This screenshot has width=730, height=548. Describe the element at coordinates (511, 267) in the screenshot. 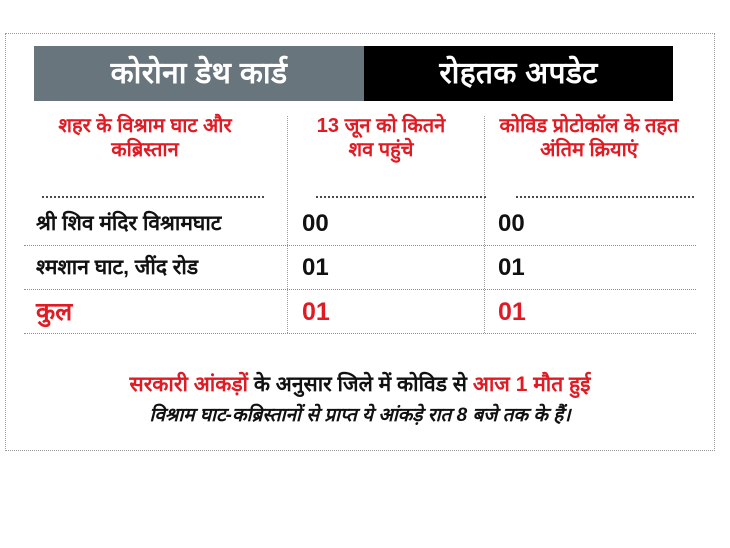

I see `row-value-last-rites: 01` at that location.